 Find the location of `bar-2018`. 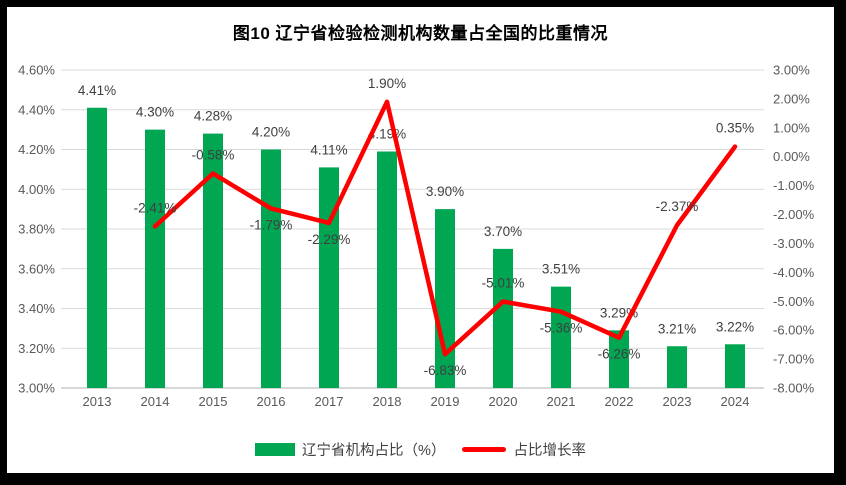

bar-2018 is located at coordinates (387, 269).